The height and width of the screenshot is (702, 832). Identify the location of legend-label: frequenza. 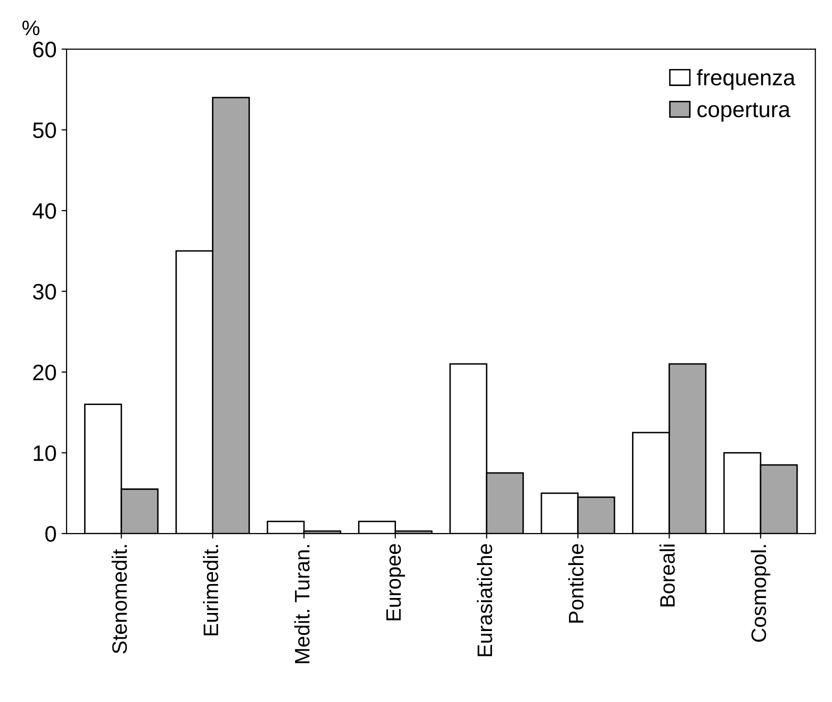
(746, 79).